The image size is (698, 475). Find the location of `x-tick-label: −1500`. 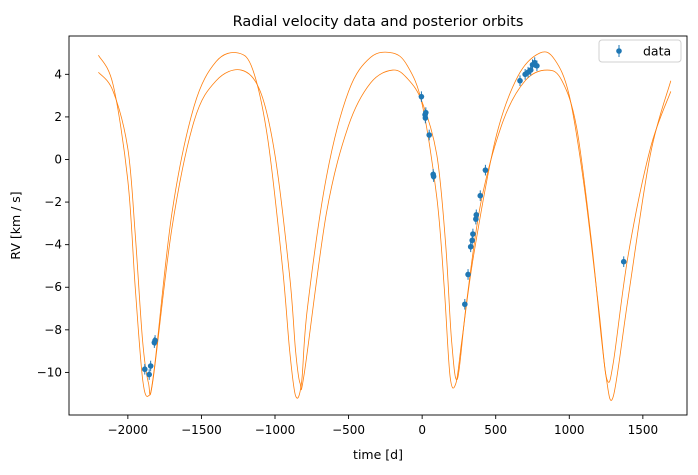

x-tick-label: −1500 is located at coordinates (201, 430).